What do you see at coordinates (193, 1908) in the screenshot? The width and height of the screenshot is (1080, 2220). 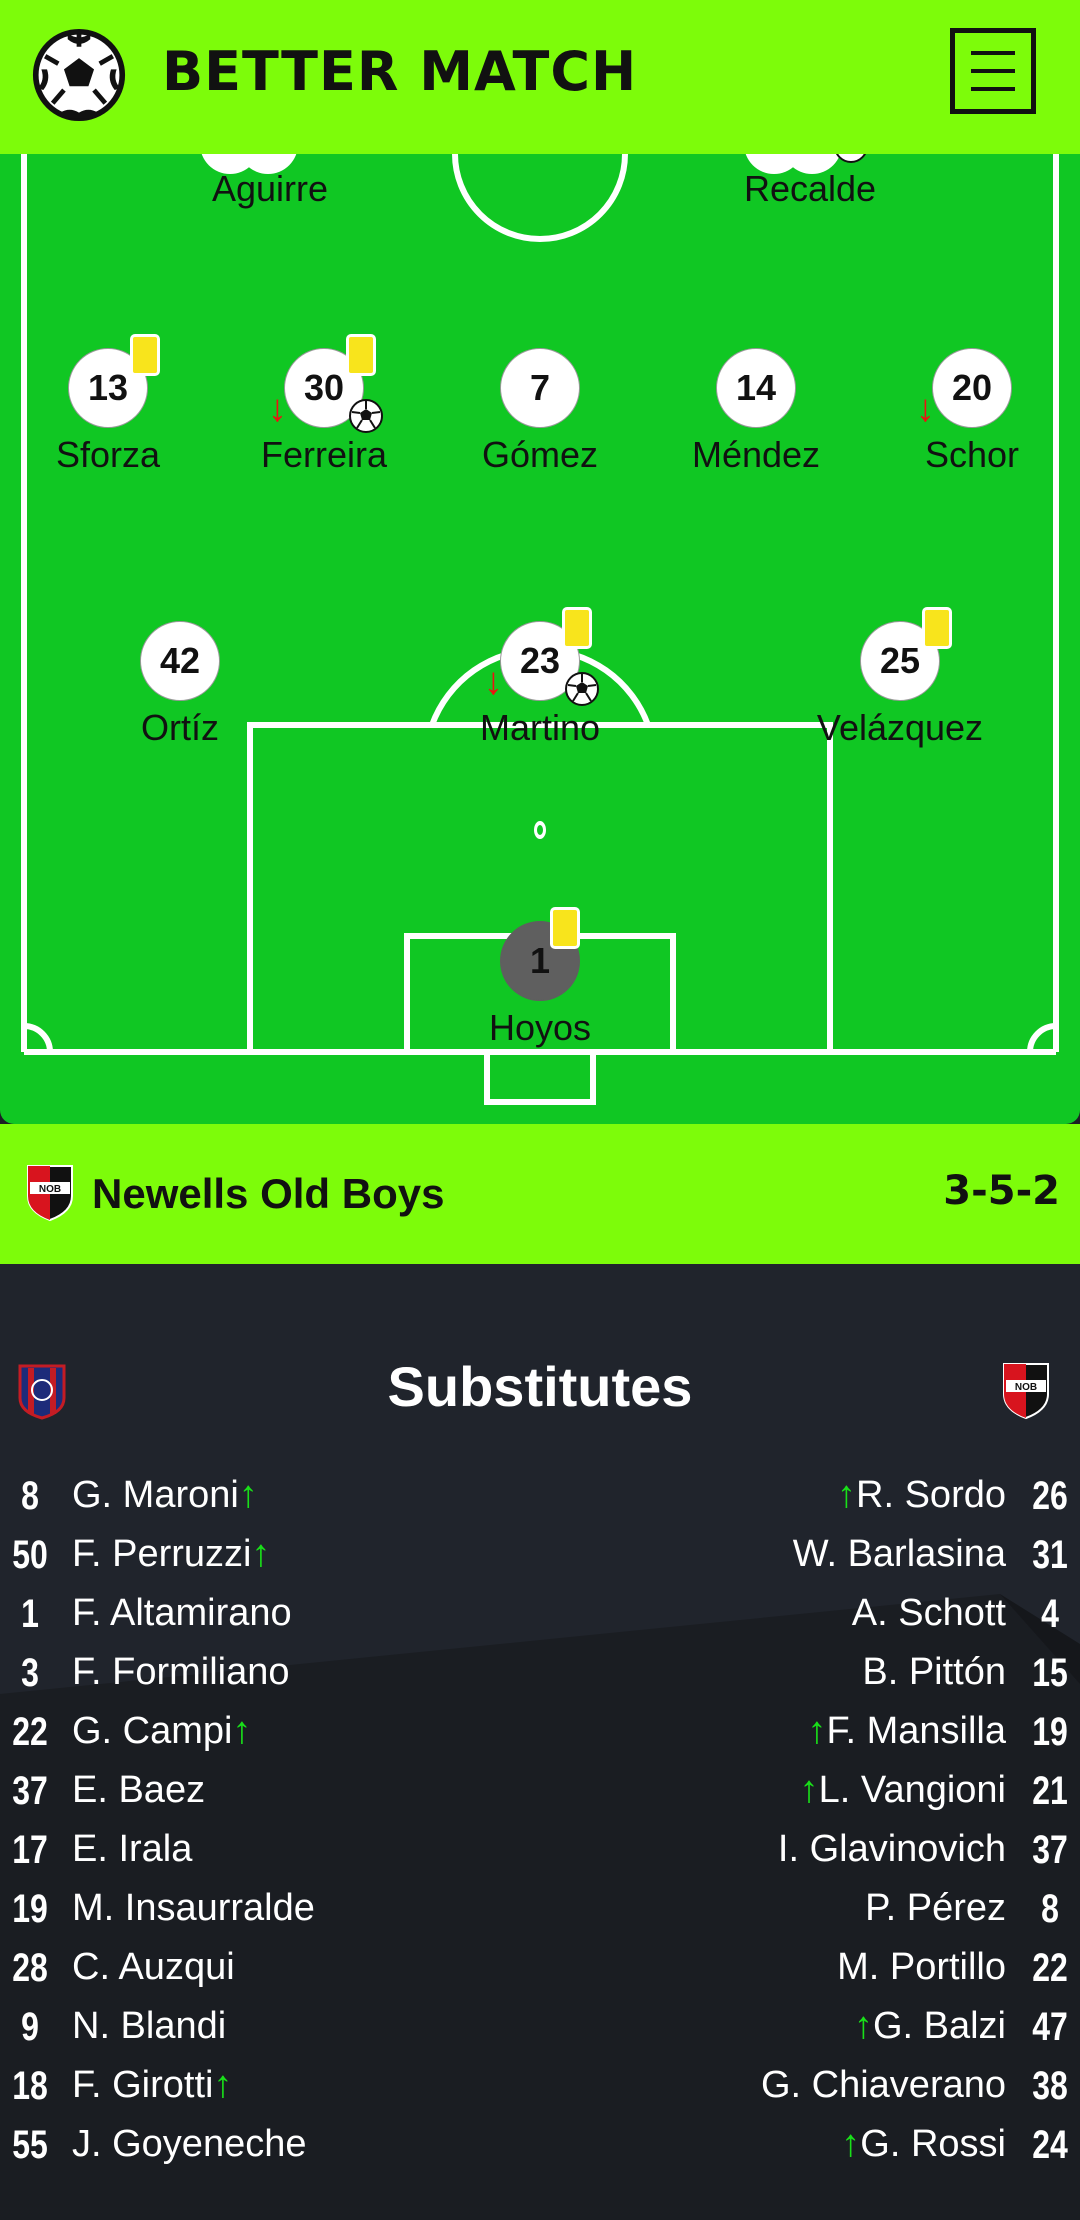 I see `home-sub-name: M. Insaurralde` at bounding box center [193, 1908].